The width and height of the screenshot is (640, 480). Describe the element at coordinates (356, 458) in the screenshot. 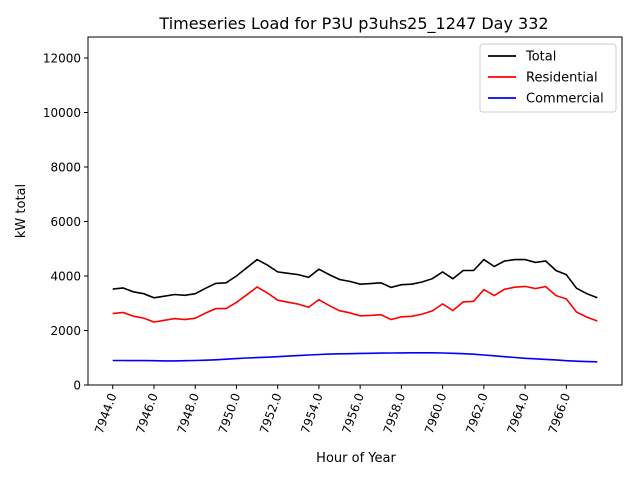

I see `x-axis-label: Hour of Year` at that location.